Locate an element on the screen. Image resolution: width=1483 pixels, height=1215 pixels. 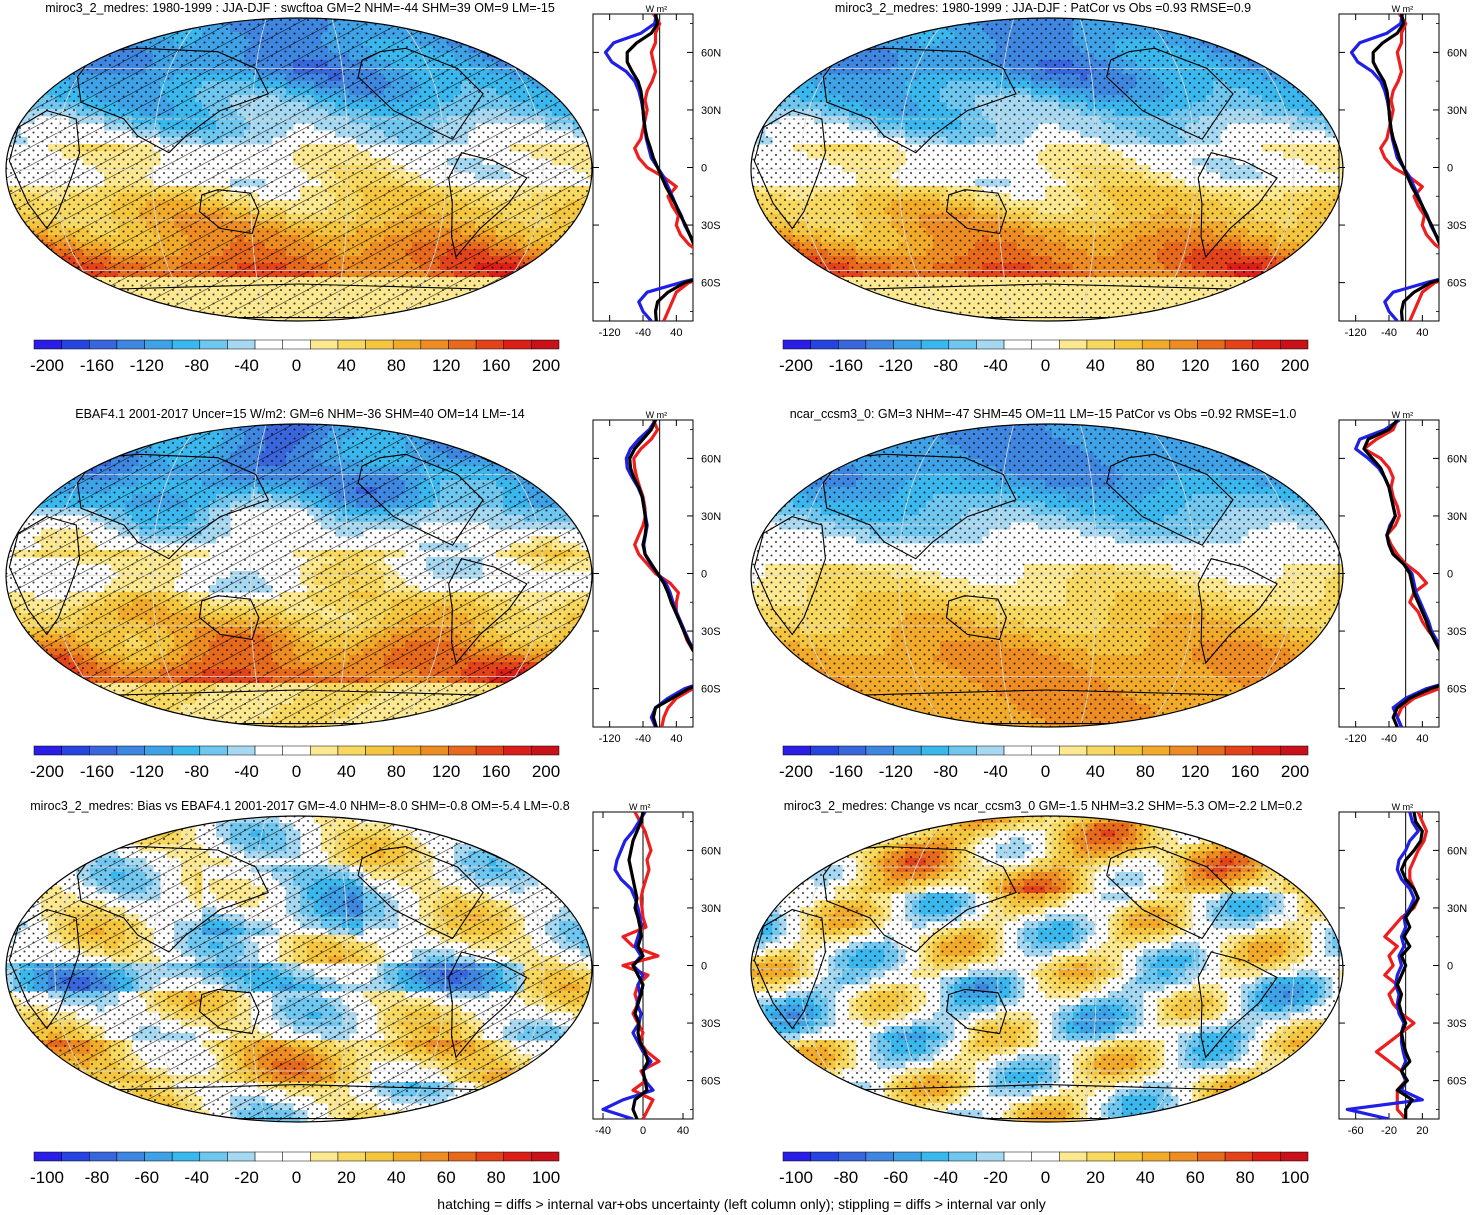
zonal-profile: W m² 60N 30N 0 30S 60S -60 -20 20 is located at coordinates (1402, 969).